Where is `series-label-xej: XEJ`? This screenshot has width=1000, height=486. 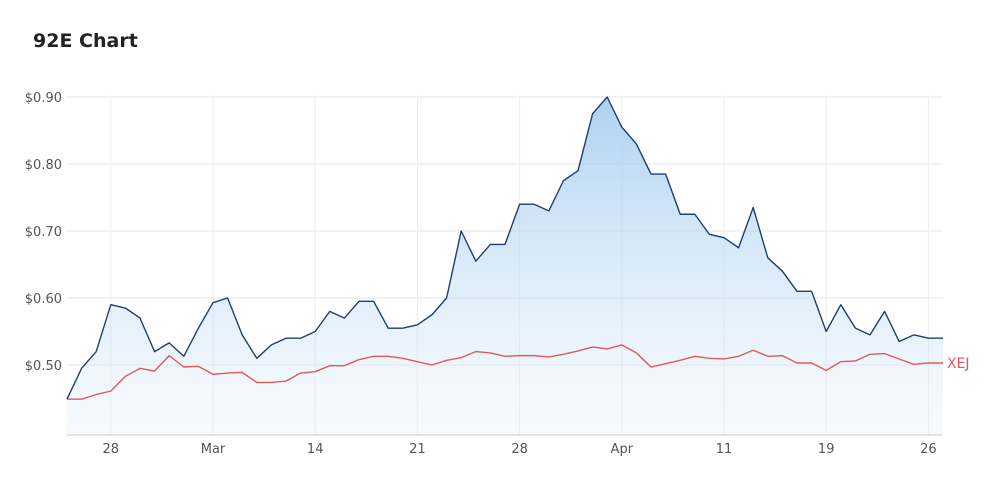 series-label-xej: XEJ is located at coordinates (958, 364).